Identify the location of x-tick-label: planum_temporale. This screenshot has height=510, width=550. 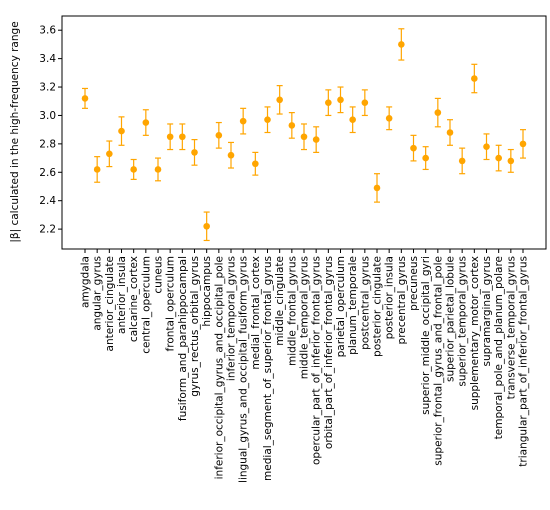
(353, 305).